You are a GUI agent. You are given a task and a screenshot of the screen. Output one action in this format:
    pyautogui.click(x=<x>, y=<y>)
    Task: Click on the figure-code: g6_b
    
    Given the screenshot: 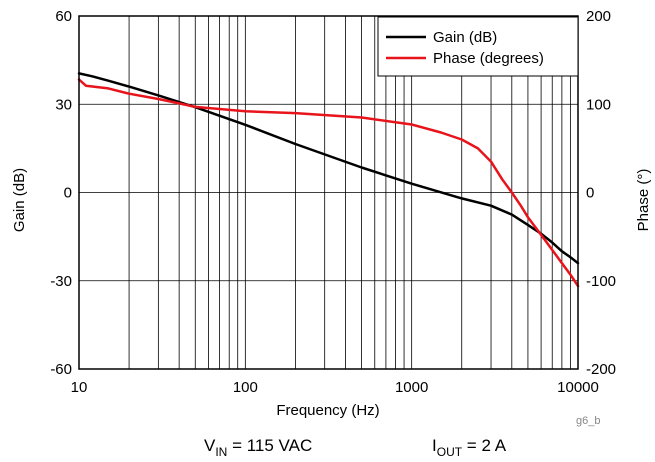 What is the action you would take?
    pyautogui.click(x=588, y=421)
    